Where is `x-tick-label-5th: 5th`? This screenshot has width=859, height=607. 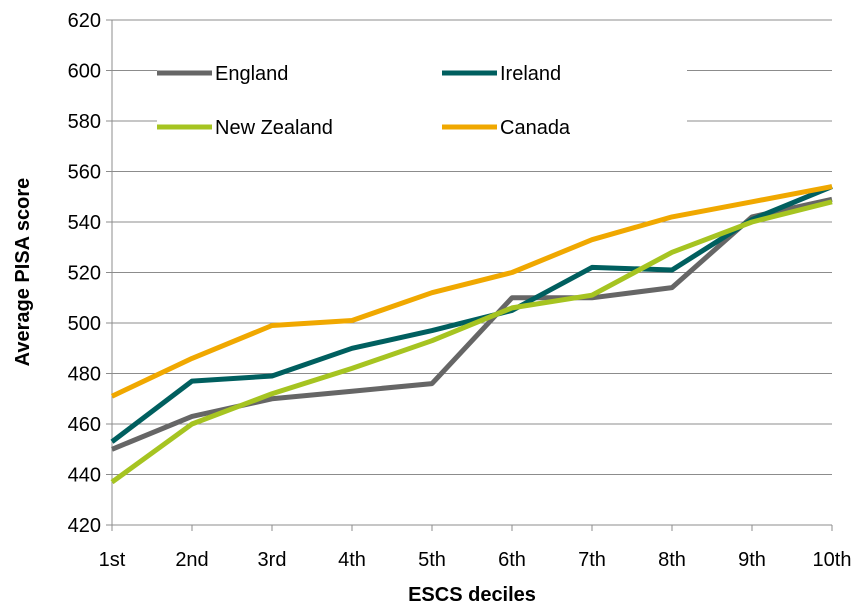
x-tick-label-5th: 5th is located at coordinates (432, 560).